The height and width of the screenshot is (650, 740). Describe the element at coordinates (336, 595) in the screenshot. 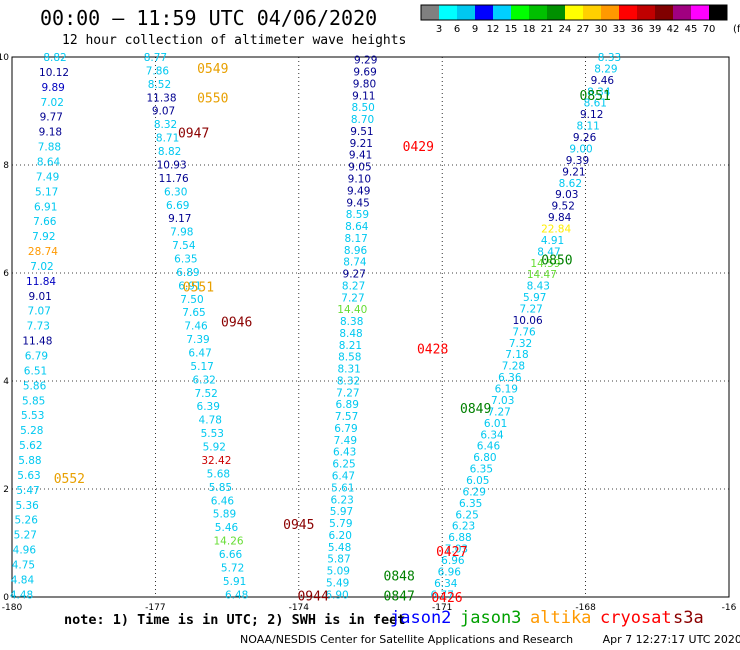

I see `wave-height-value: 6.90` at that location.